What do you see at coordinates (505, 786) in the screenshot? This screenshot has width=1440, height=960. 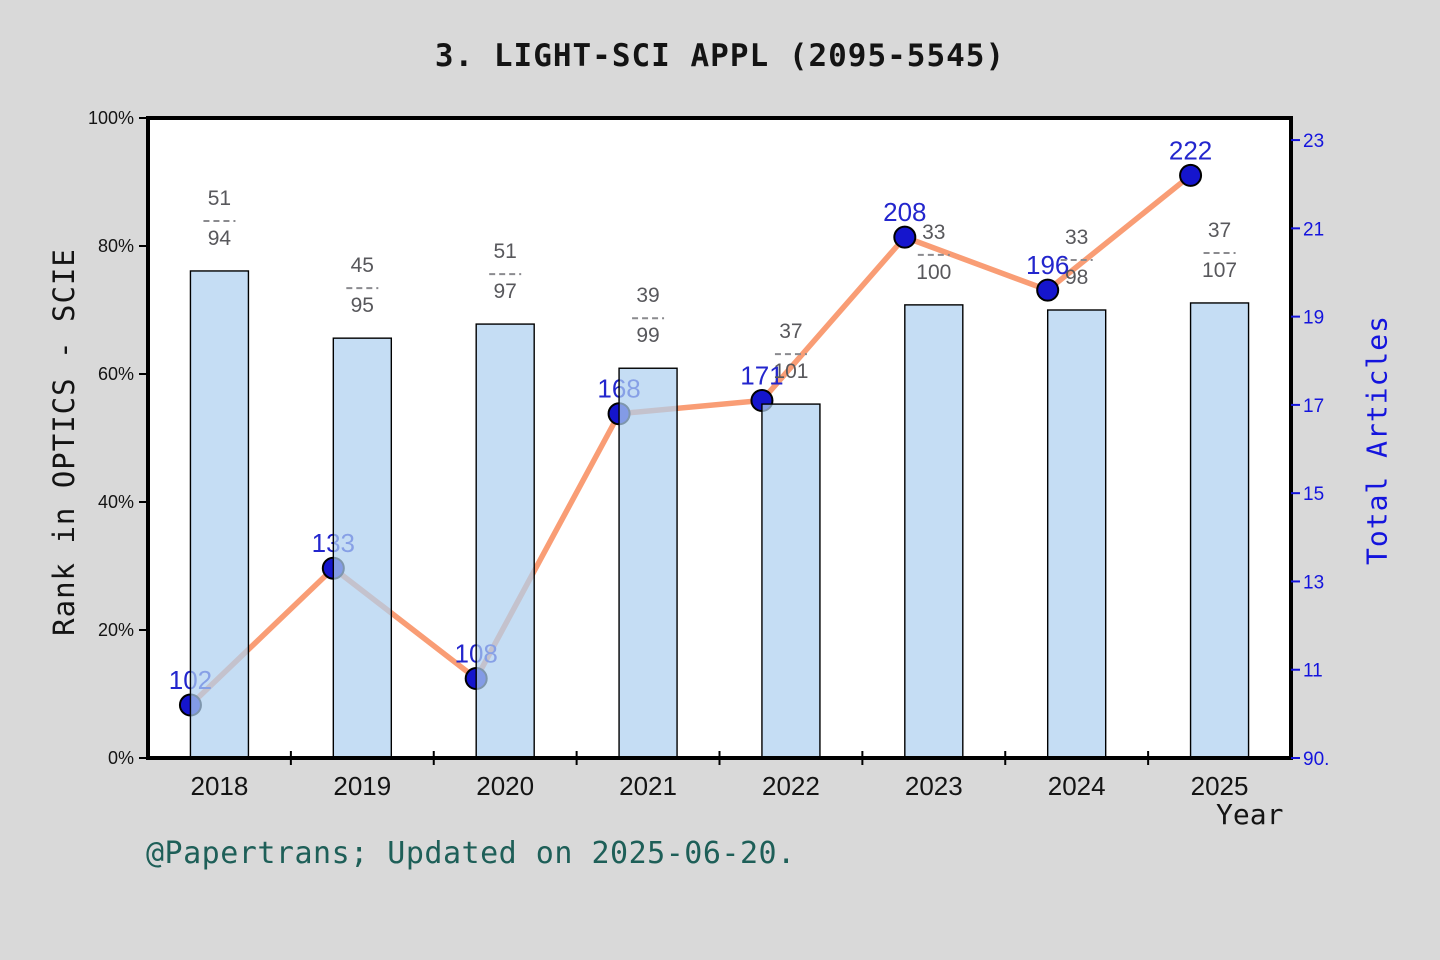 I see `x-tick-label: 2020` at bounding box center [505, 786].